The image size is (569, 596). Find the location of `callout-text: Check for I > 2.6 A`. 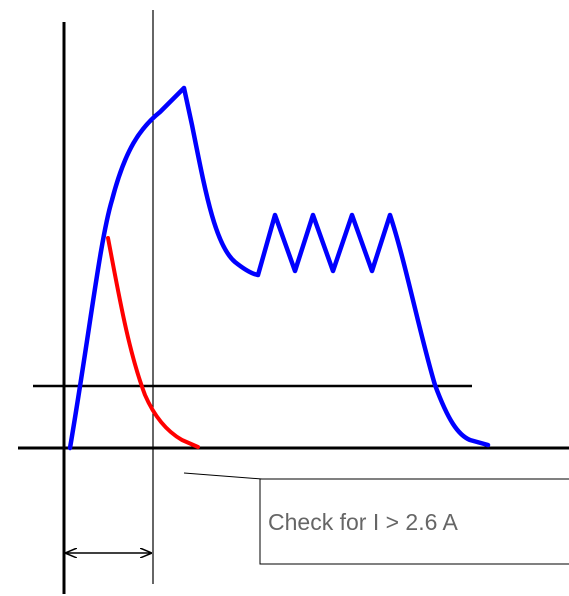

callout-text: Check for I > 2.6 A is located at coordinates (363, 522).